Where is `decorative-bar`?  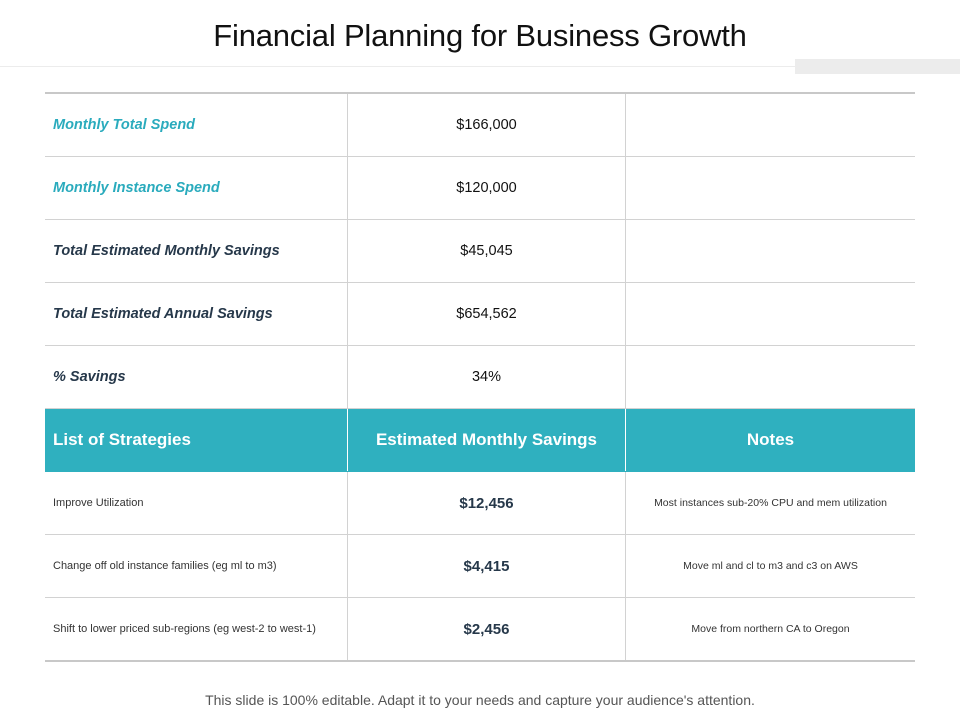
decorative-bar is located at coordinates (877, 66).